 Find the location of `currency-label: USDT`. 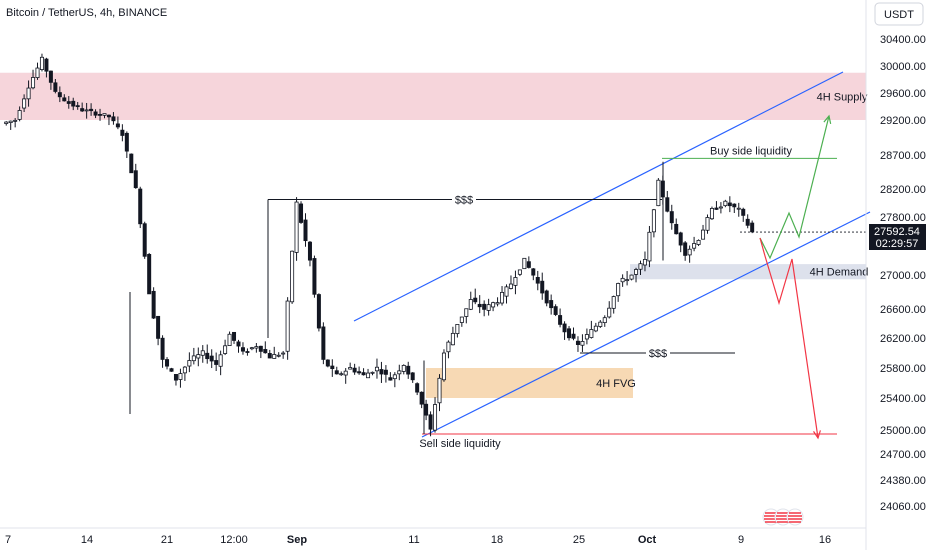

currency-label: USDT is located at coordinates (899, 15).